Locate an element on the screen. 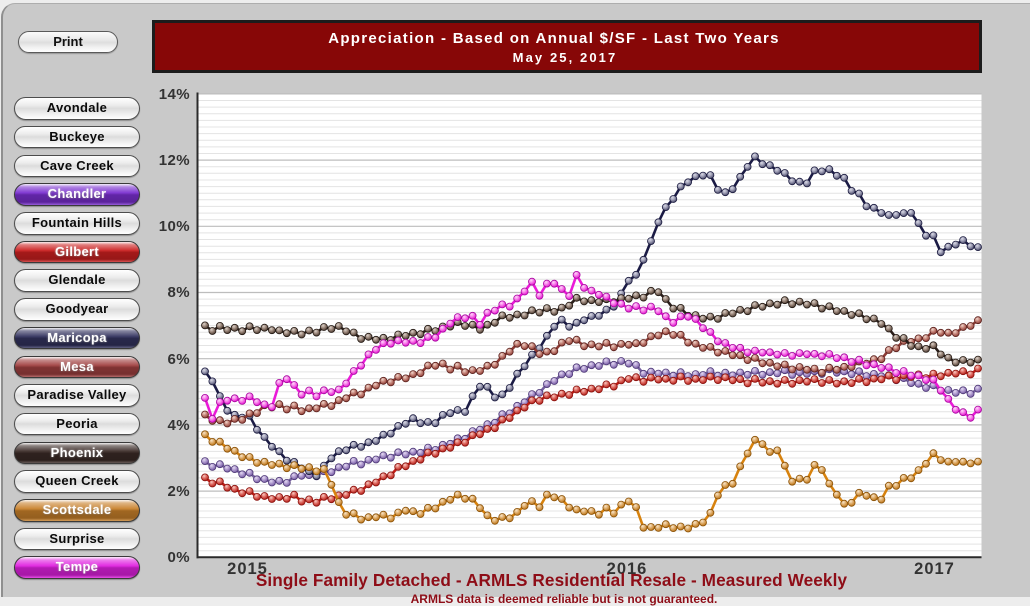 The image size is (1030, 606). svg-text: 2015 is located at coordinates (247, 569).